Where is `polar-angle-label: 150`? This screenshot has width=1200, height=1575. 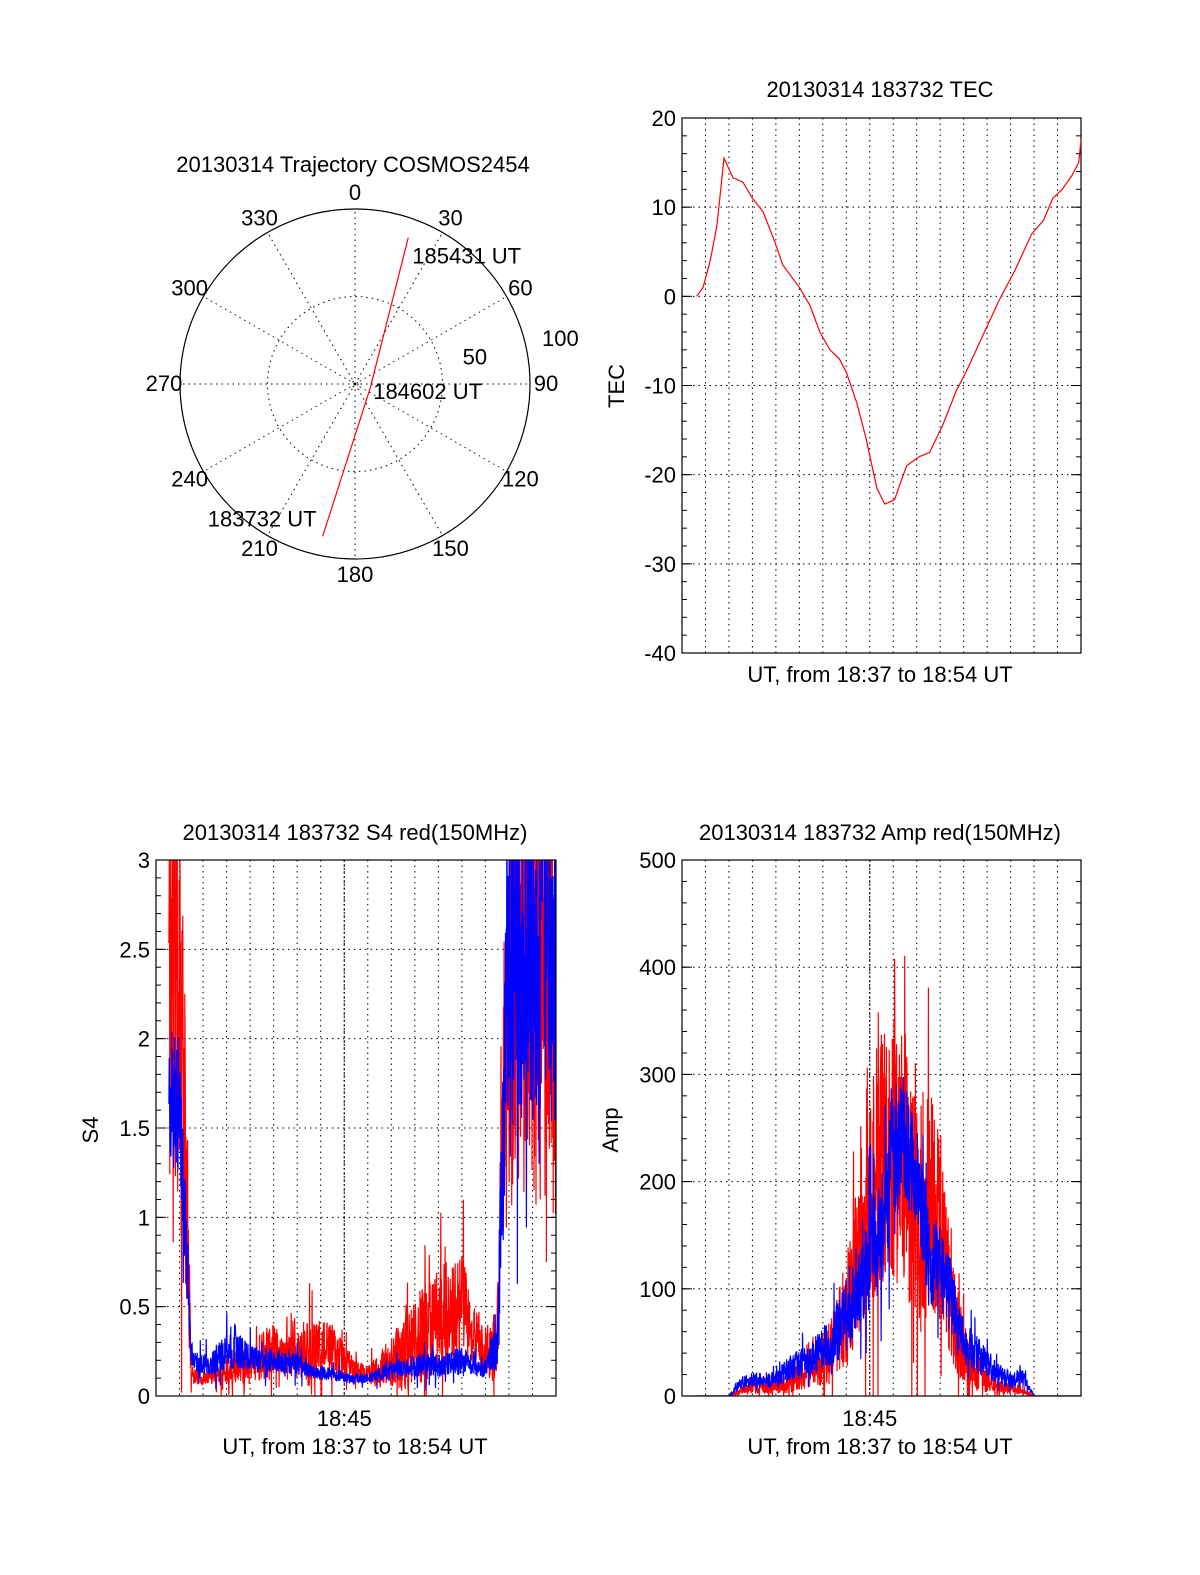
polar-angle-label: 150 is located at coordinates (450, 548).